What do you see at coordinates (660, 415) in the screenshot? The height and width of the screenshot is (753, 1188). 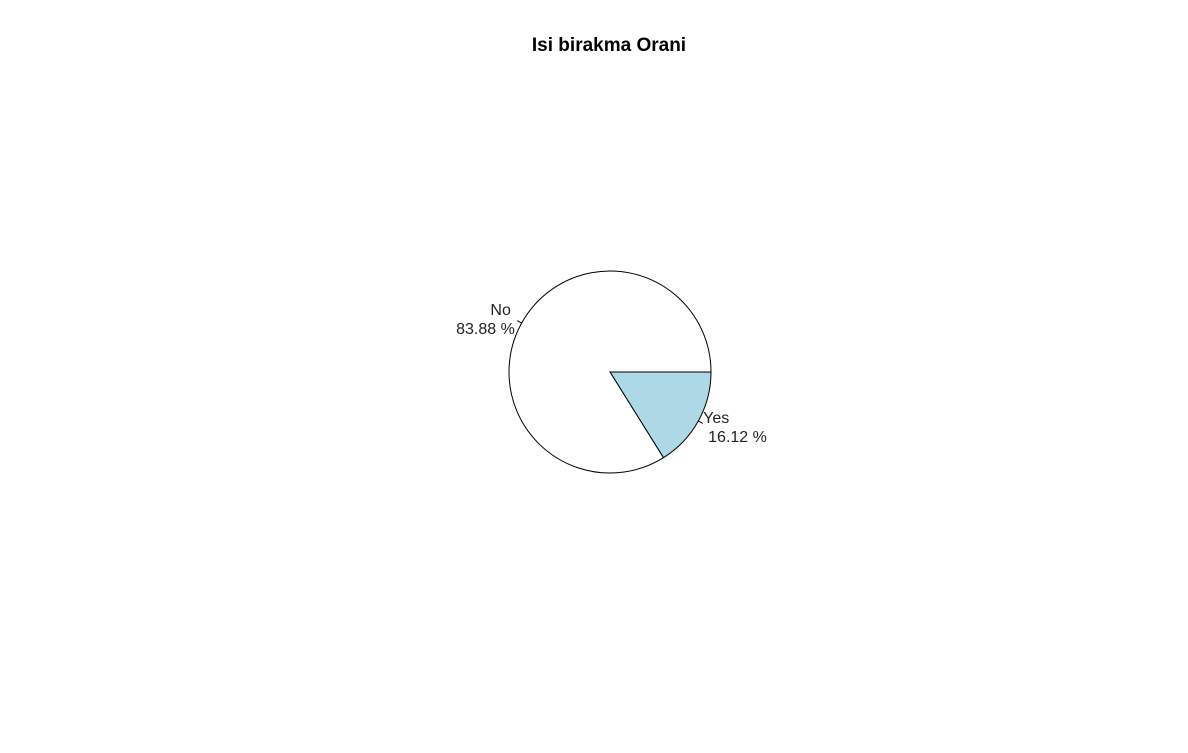 I see `pie-slice-yes` at bounding box center [660, 415].